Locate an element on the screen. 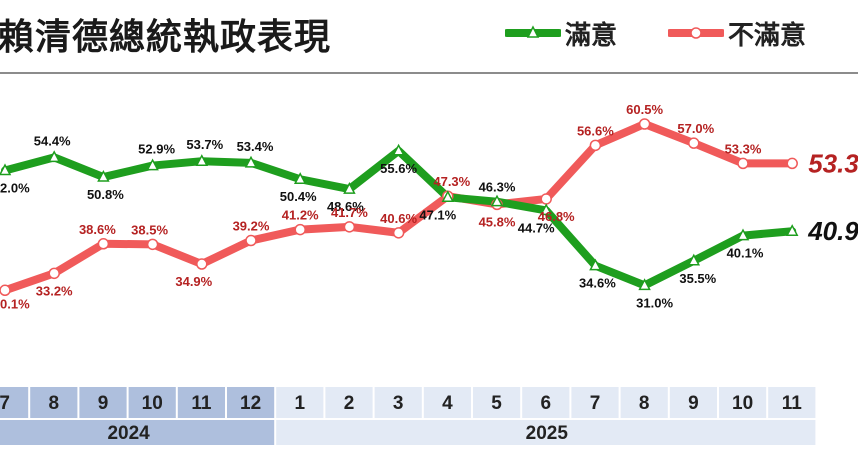 The height and width of the screenshot is (452, 858). satisfied-data-label-13: 31.0% is located at coordinates (654, 302).